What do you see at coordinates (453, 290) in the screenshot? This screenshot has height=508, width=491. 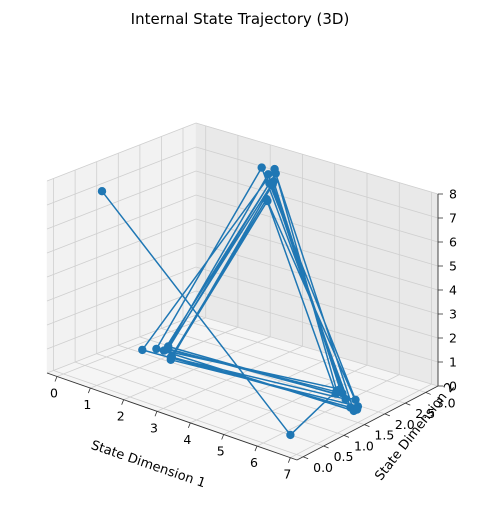 I see `z-tick-label: 4` at bounding box center [453, 290].